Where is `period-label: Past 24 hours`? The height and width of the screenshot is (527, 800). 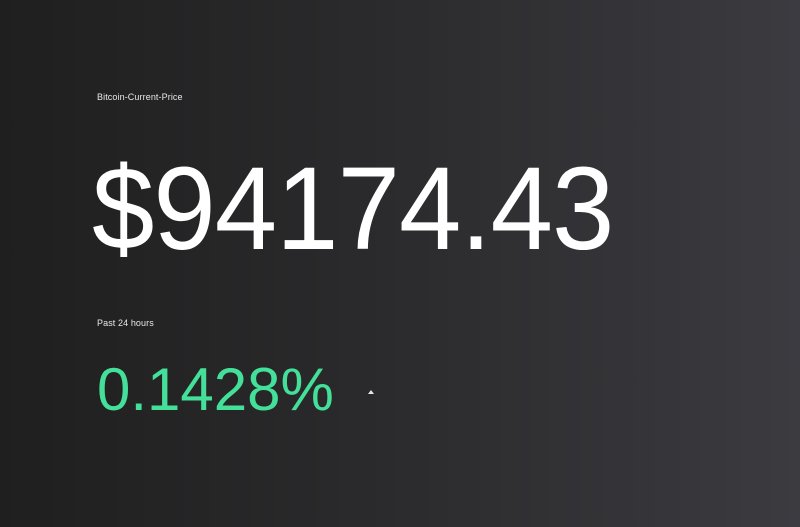
period-label: Past 24 hours is located at coordinates (125, 323).